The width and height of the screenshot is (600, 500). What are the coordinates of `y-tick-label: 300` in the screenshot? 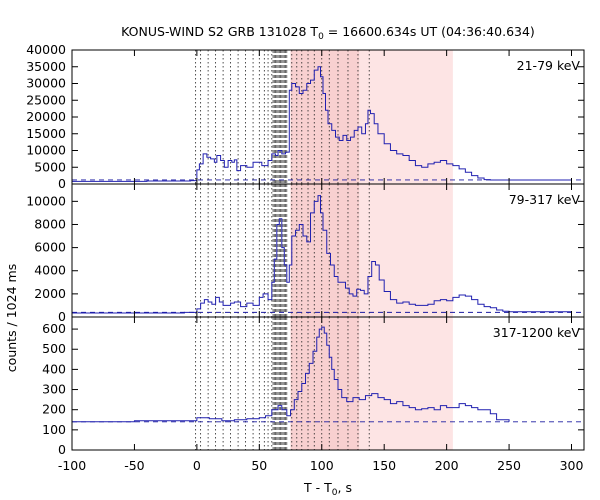 It's located at (54, 389).